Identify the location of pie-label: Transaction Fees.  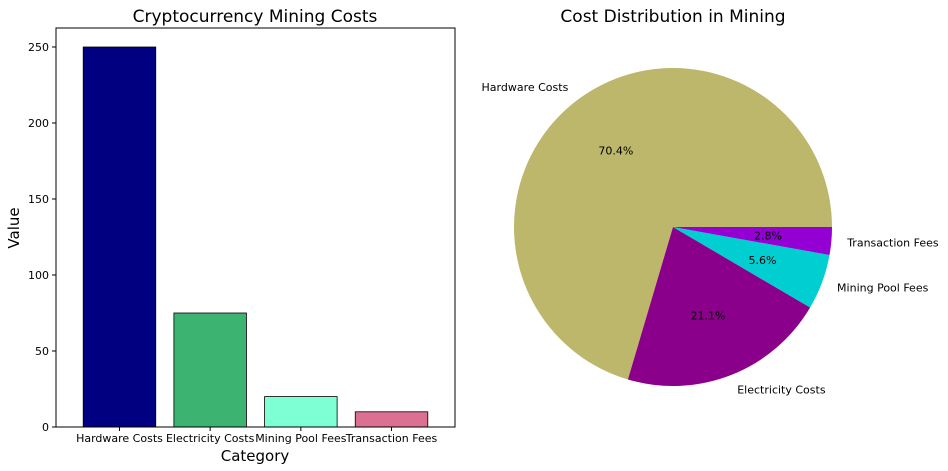
(892, 242).